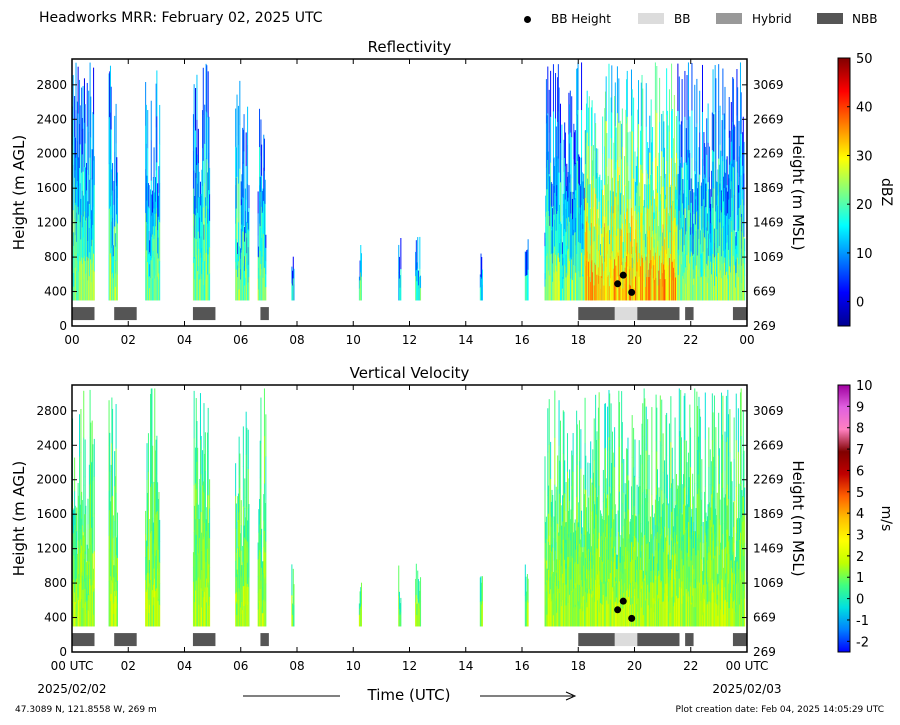  Describe the element at coordinates (596, 314) in the screenshot. I see `bb-type-segment` at that location.